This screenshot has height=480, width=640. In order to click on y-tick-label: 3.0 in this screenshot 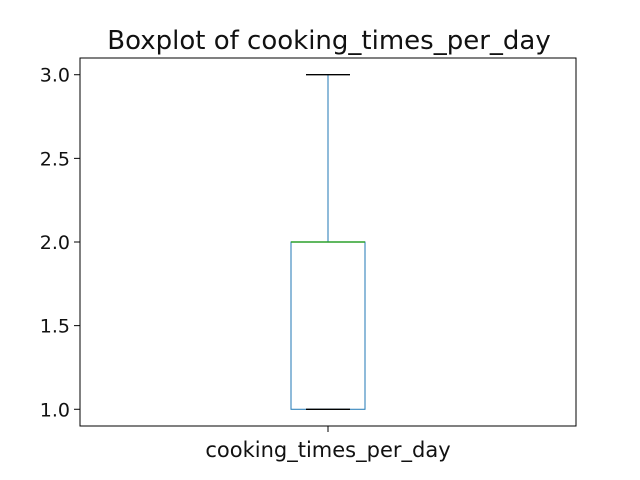, I will do `click(55, 76)`.